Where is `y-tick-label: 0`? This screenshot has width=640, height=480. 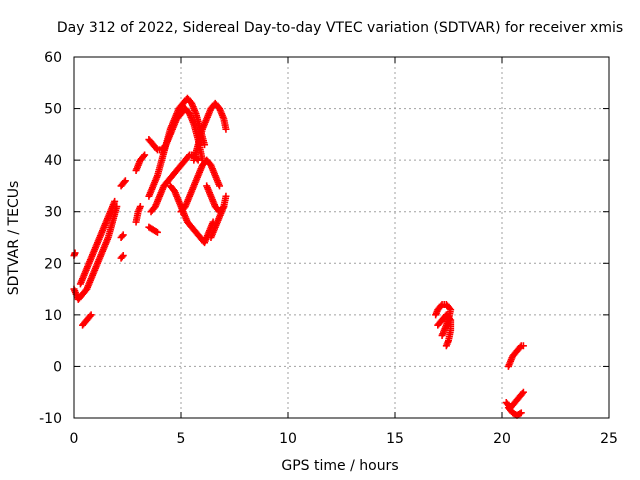
y-tick-label: 0 is located at coordinates (57, 367).